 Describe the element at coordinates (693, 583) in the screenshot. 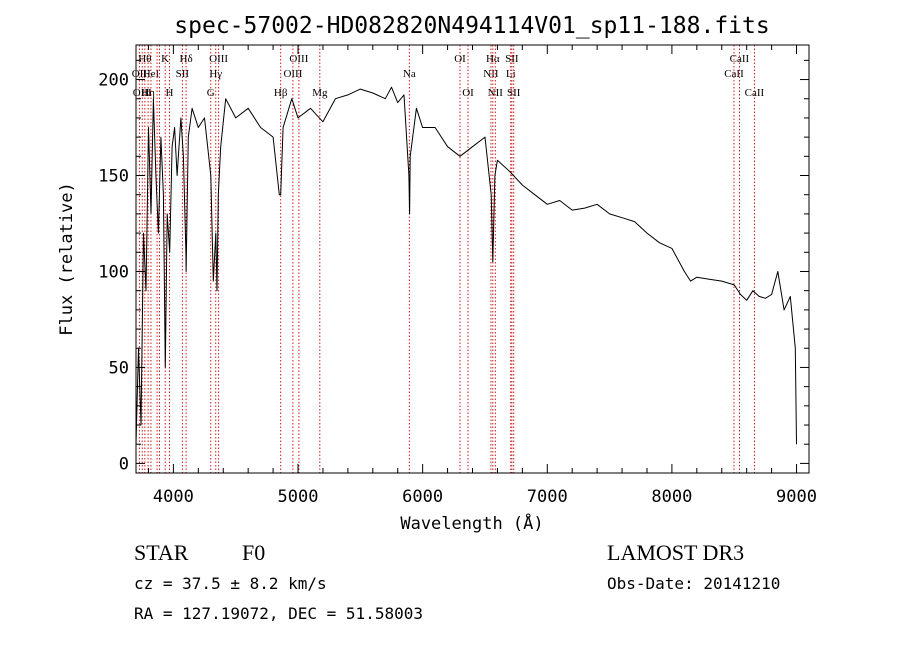

I see `obs-date-label: Obs-Date: 20141210` at that location.